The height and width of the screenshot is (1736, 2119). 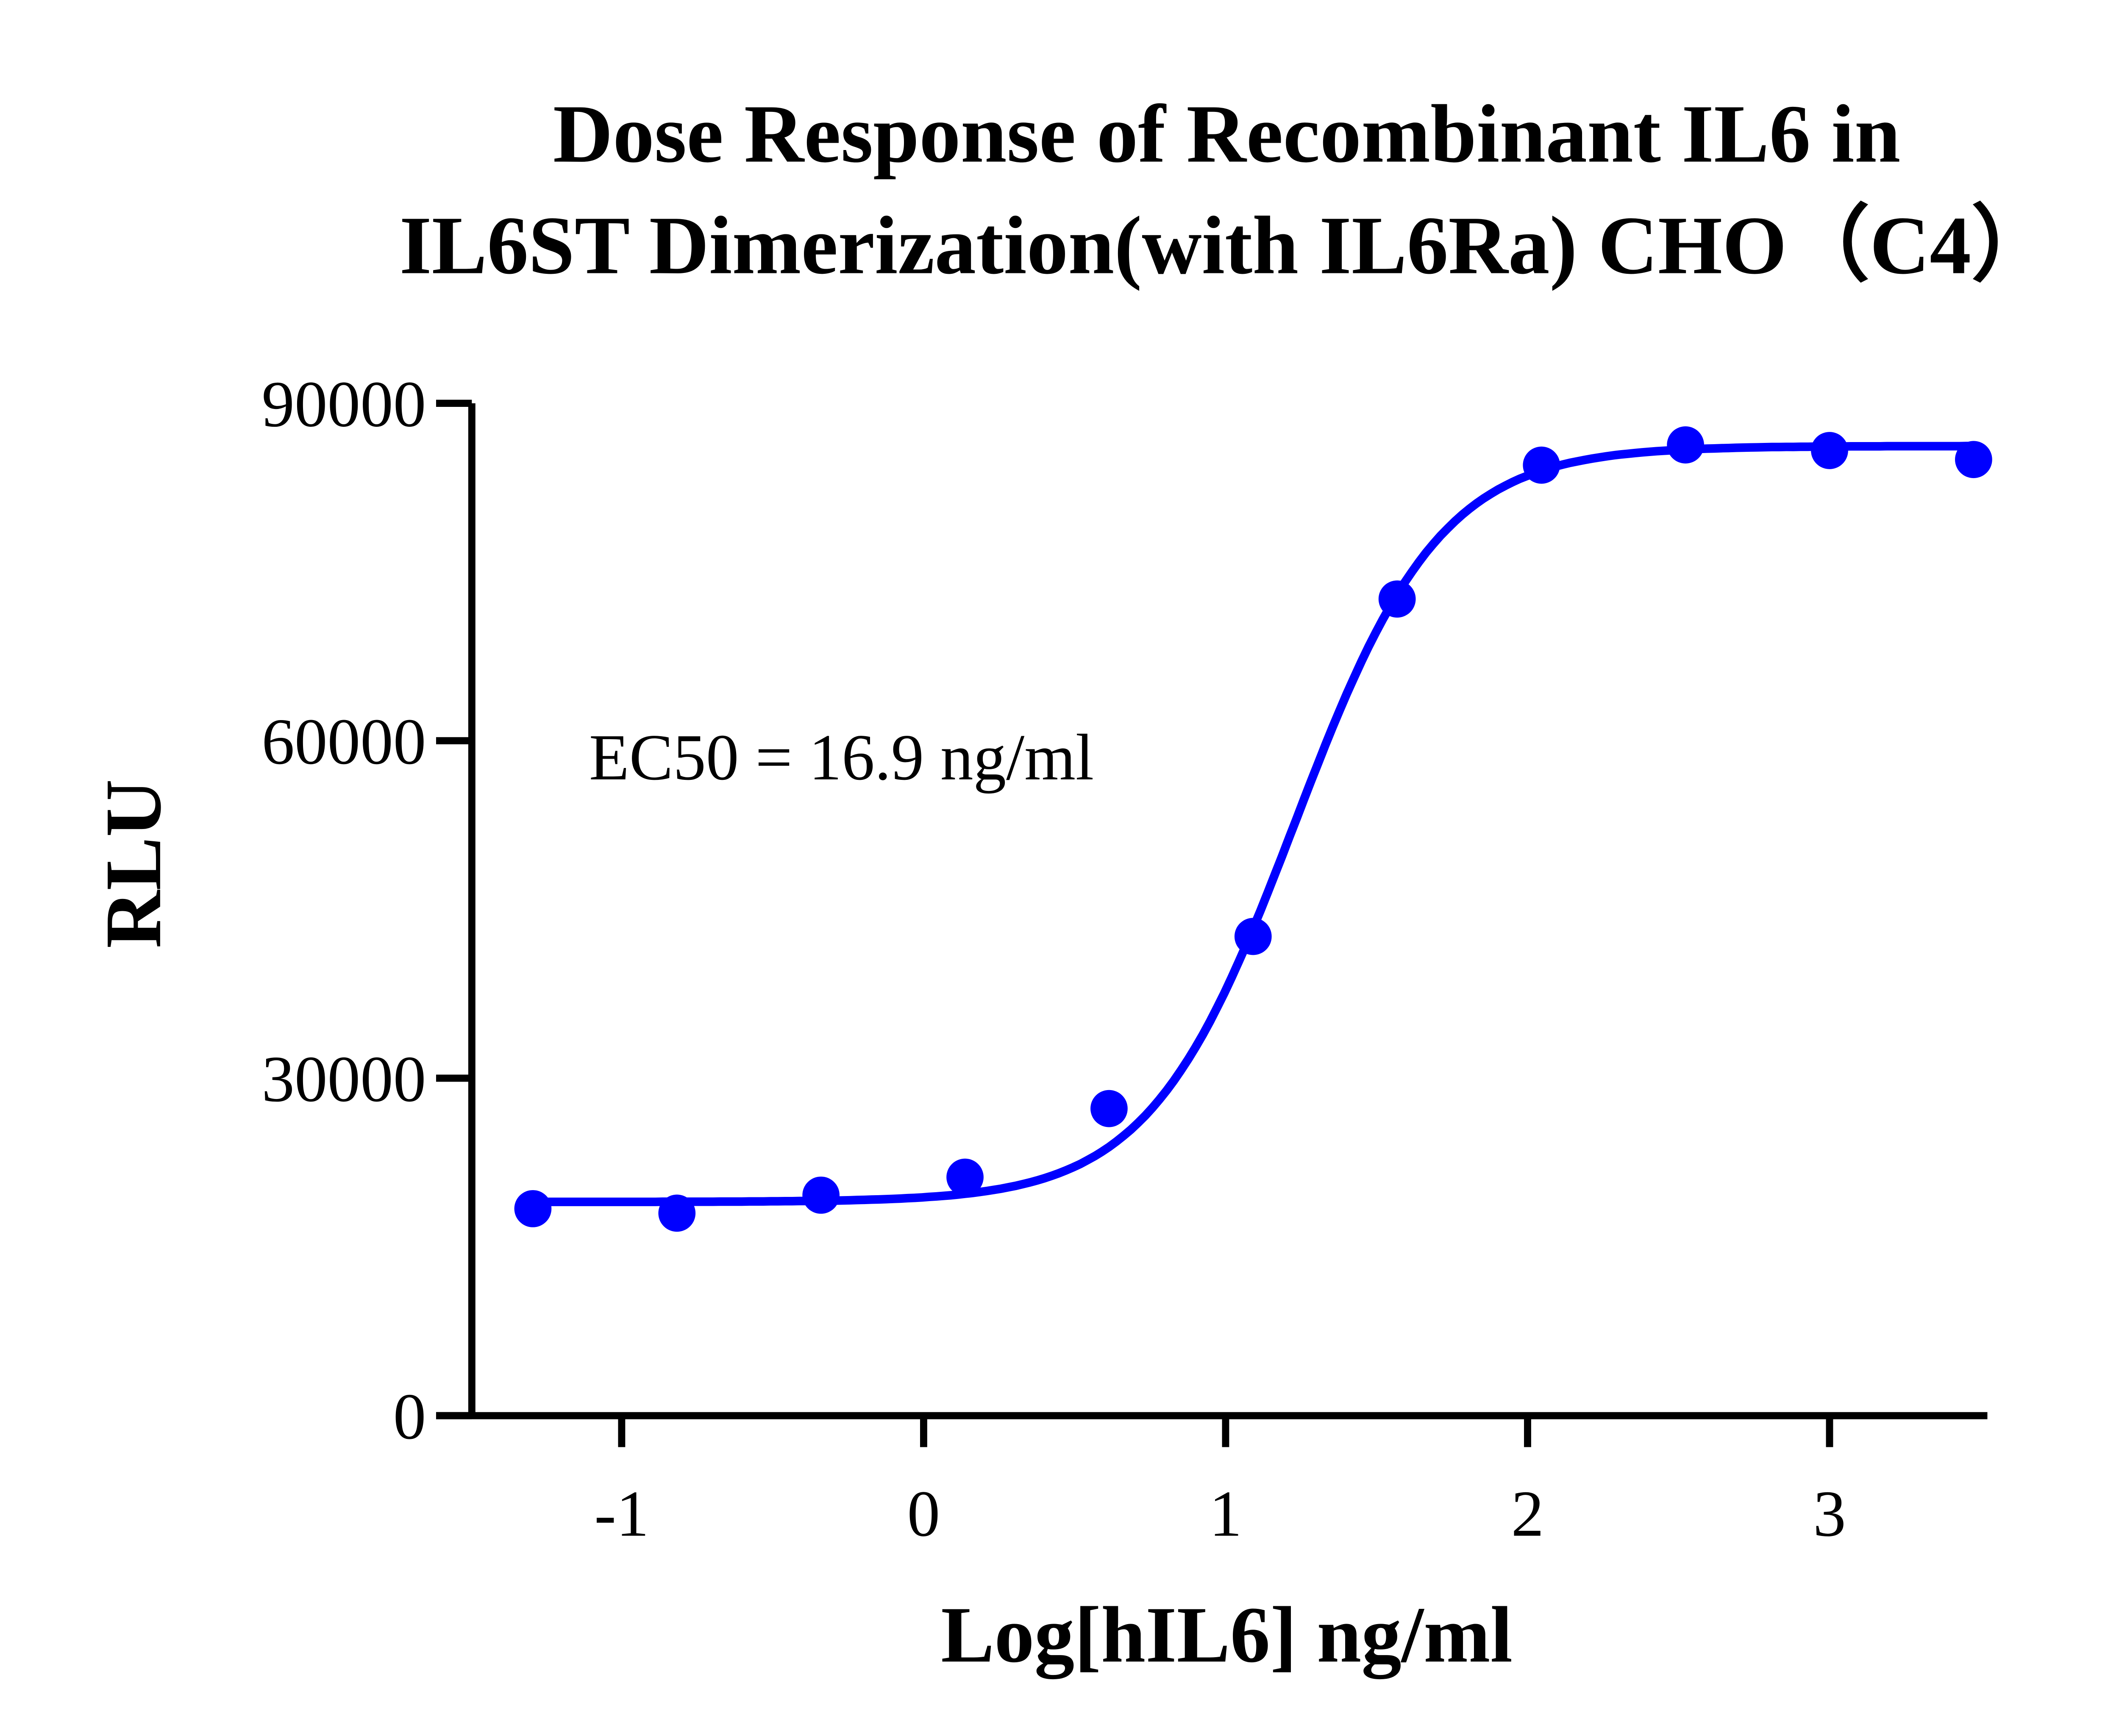 What do you see at coordinates (621, 1513) in the screenshot?
I see `x-tick-label: -1` at bounding box center [621, 1513].